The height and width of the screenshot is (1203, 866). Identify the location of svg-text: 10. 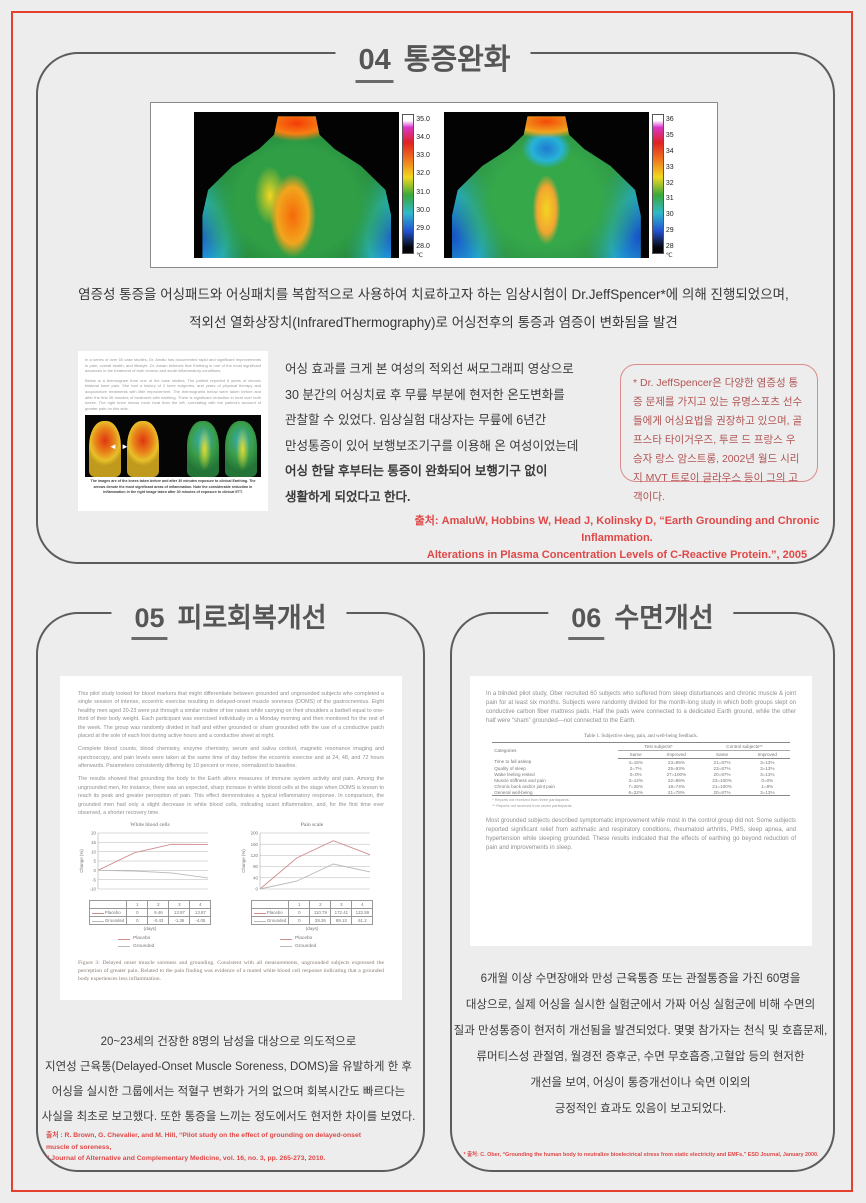
(93, 852).